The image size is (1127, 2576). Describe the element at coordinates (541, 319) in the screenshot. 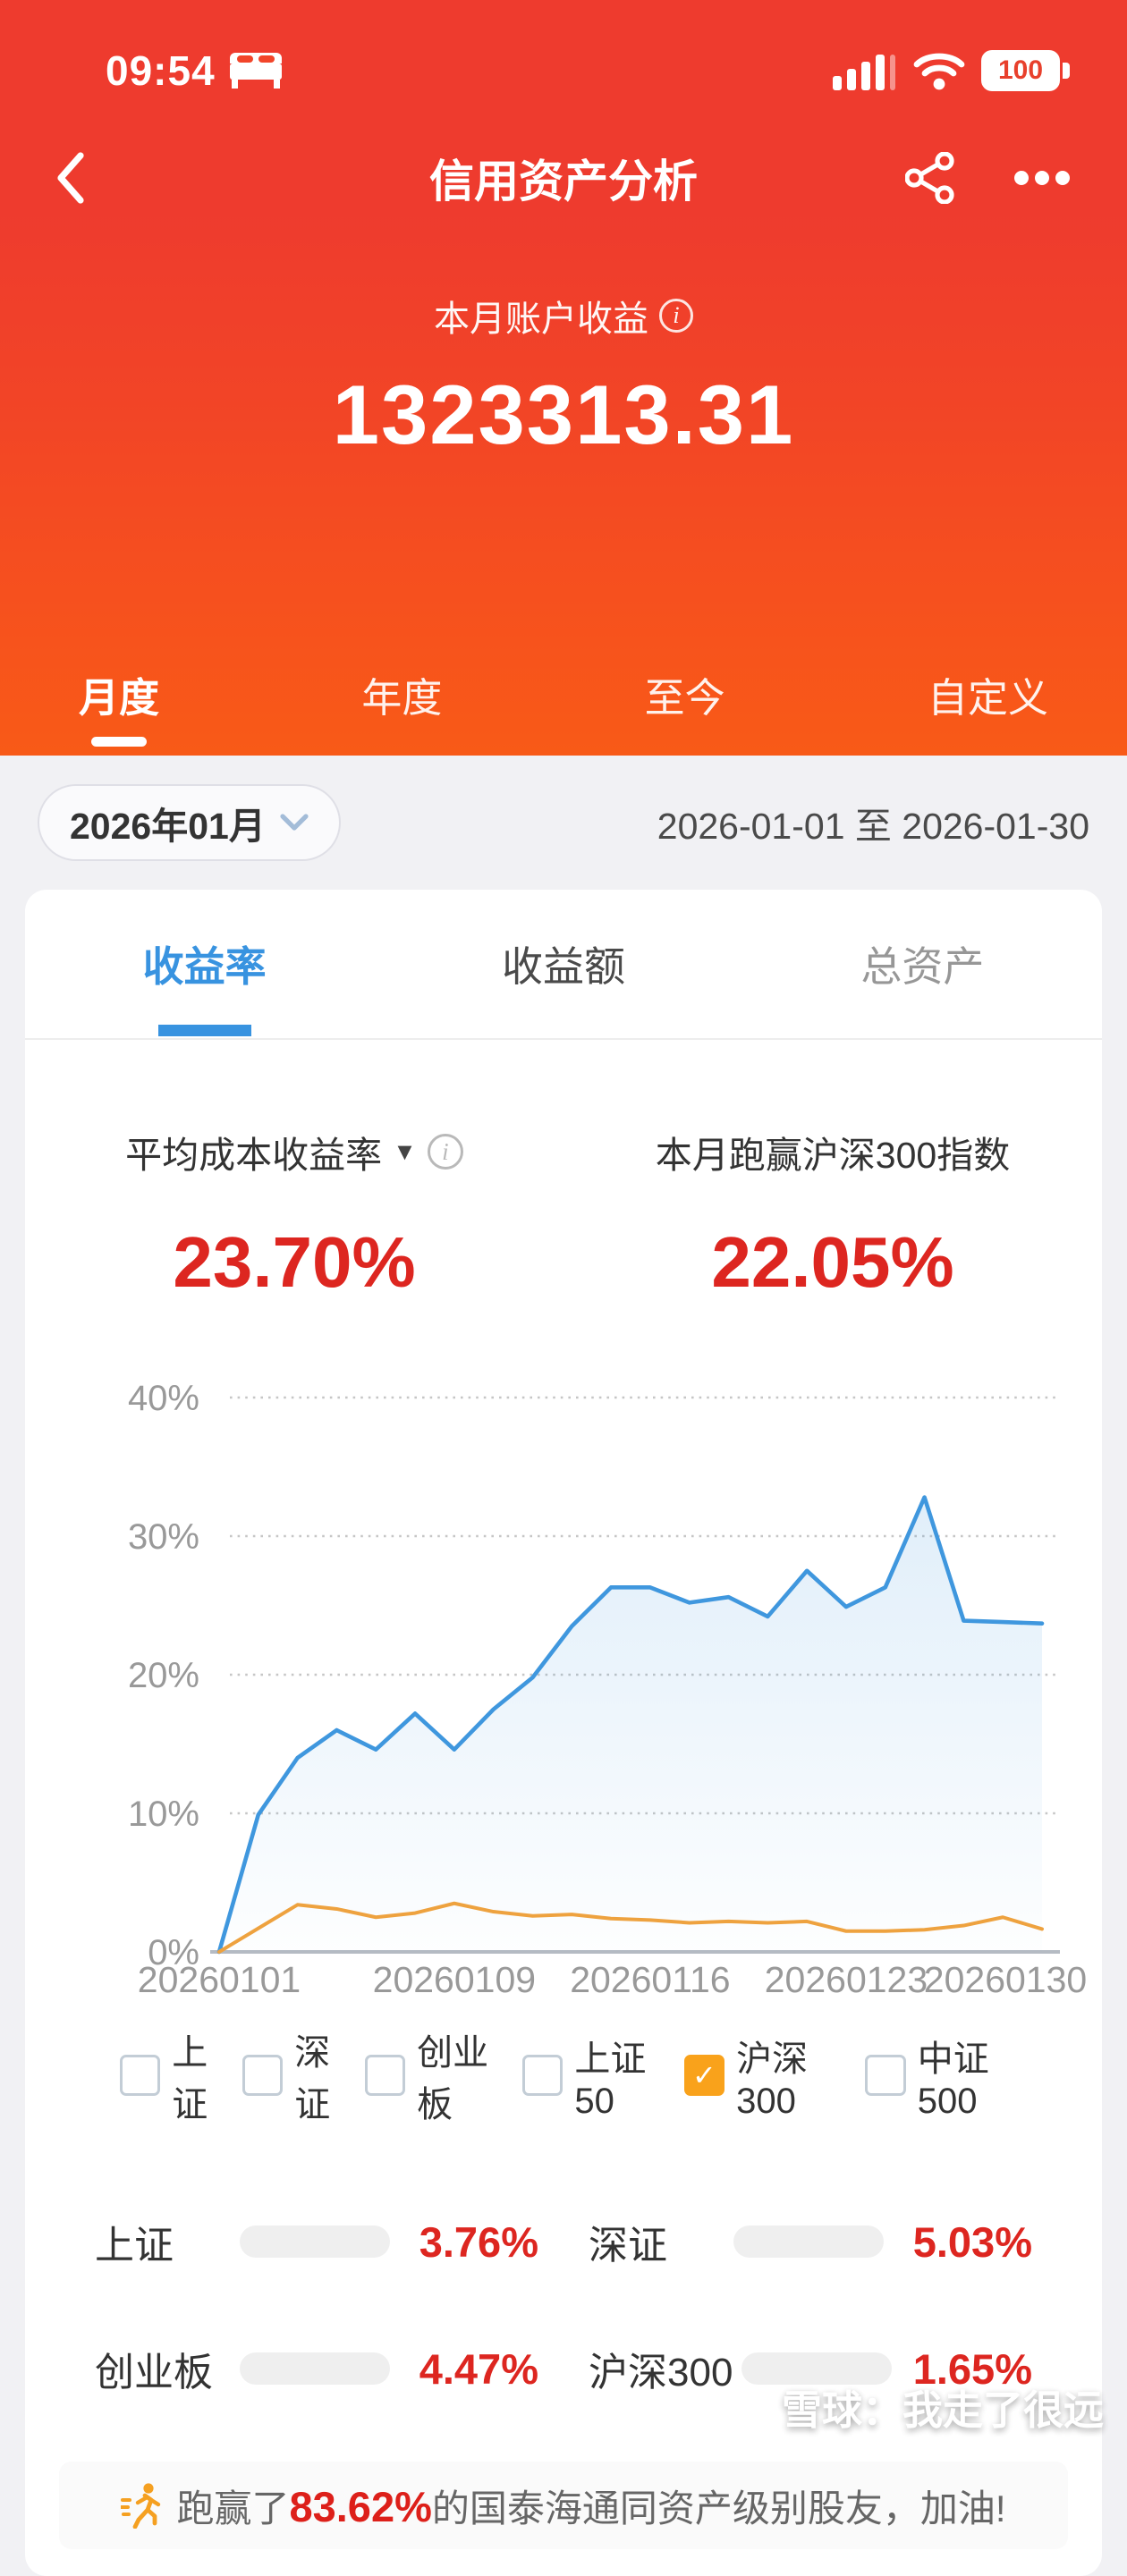

I see `monthly-return-label: 本月账户收益` at that location.